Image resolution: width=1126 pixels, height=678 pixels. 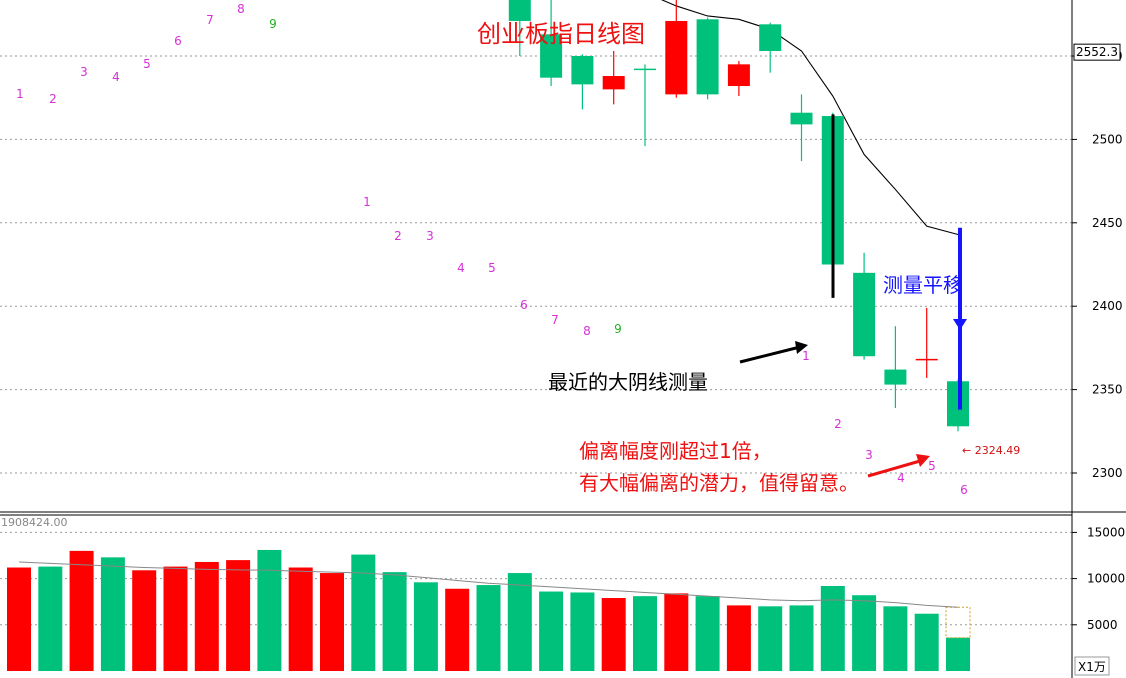 What do you see at coordinates (932, 466) in the screenshot?
I see `count-label-lower2: 5` at bounding box center [932, 466].